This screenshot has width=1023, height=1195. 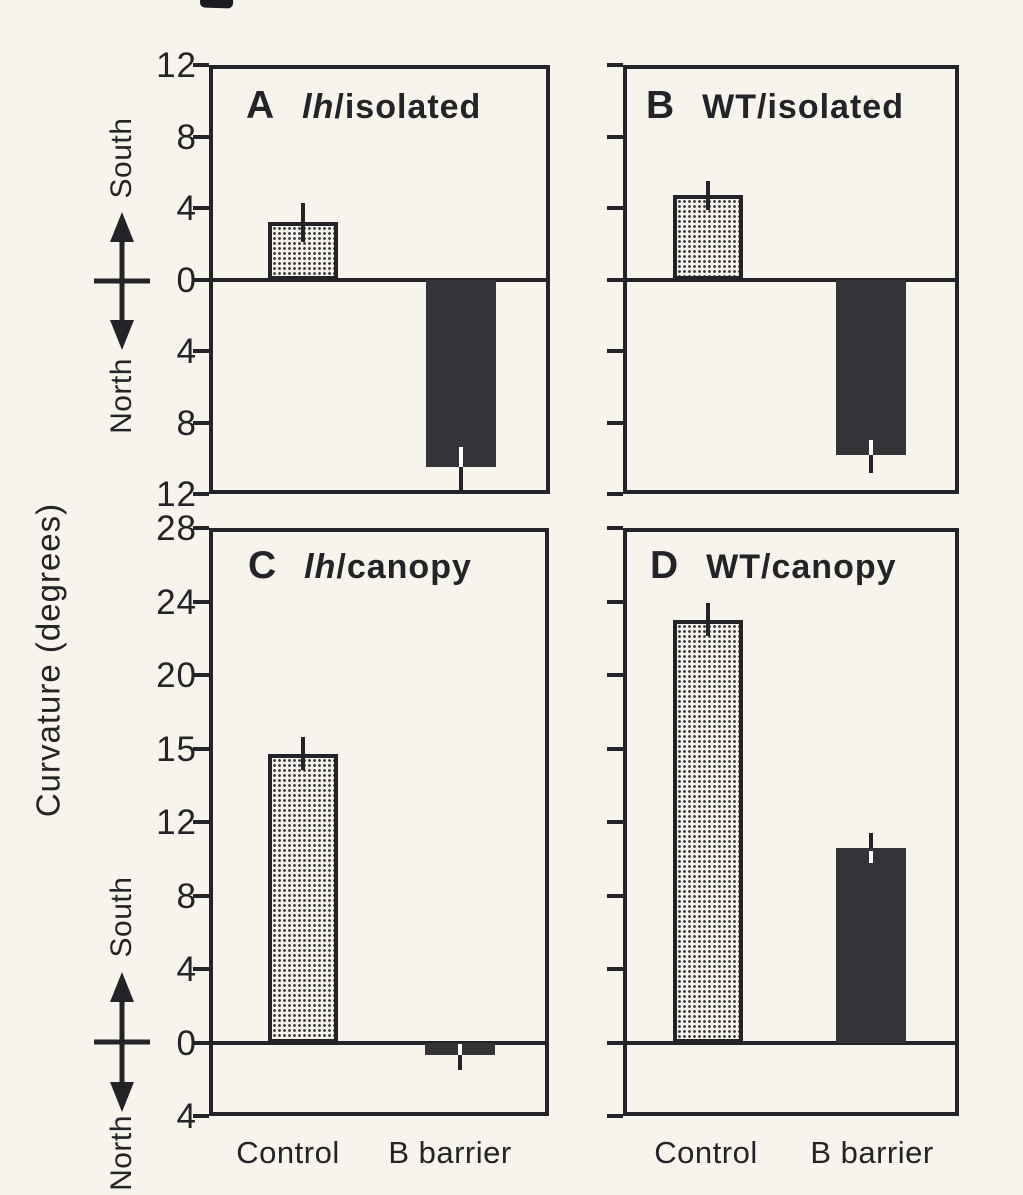 I want to click on scan-artifact, so click(x=216, y=4).